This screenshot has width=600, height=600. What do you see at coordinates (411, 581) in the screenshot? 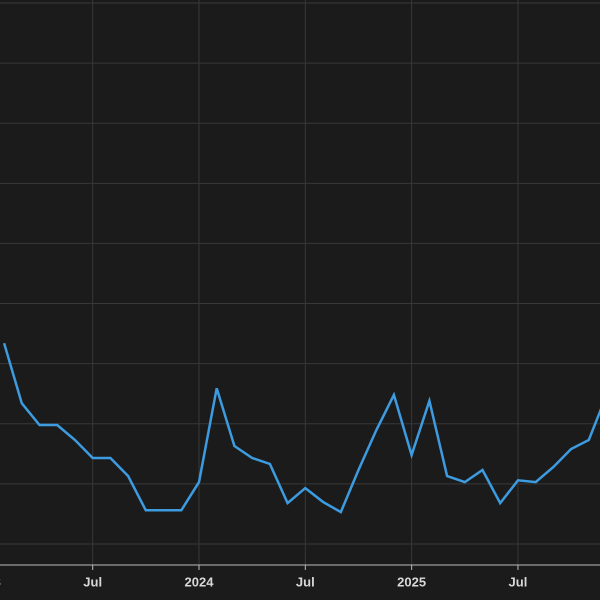
I see `x-tick-label: 2025` at bounding box center [411, 581].